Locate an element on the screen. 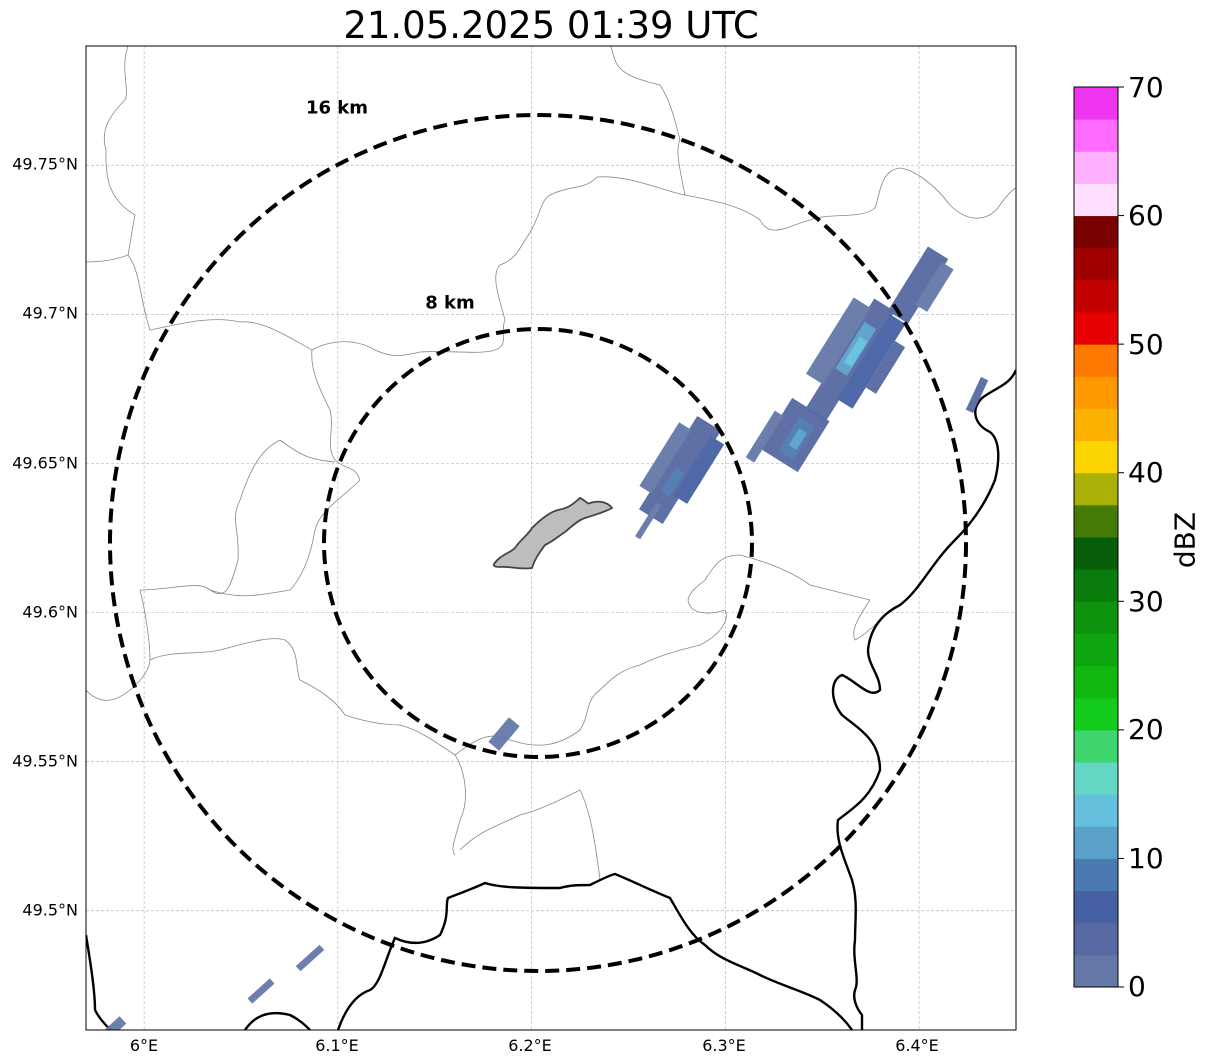 The image size is (1207, 1064). colorbar is located at coordinates (1098, 537).